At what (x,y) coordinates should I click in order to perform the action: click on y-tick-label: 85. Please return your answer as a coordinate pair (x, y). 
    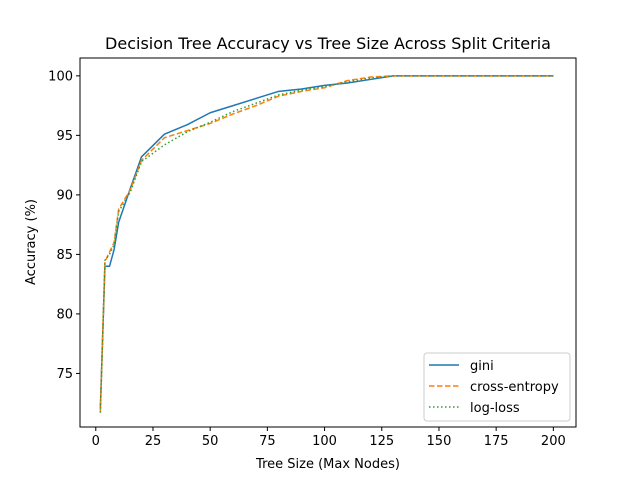
    Looking at the image, I should click on (64, 255).